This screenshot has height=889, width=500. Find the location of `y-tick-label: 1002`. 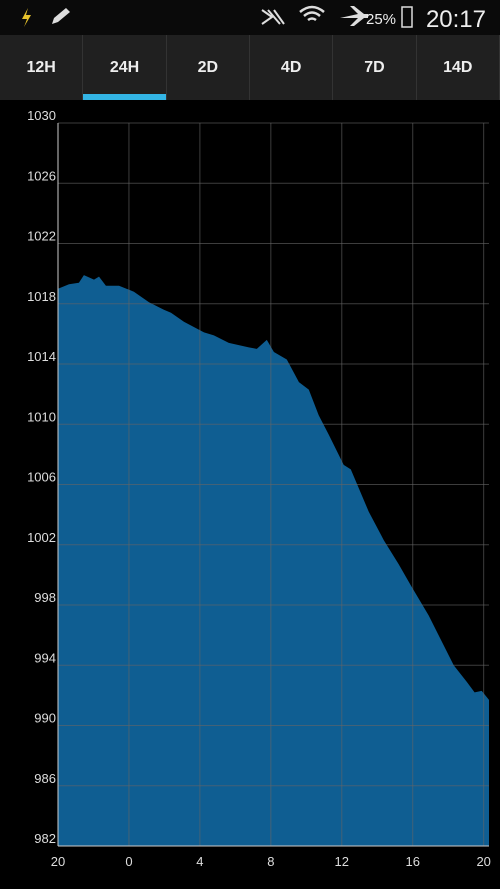

y-tick-label: 1002 is located at coordinates (41, 537).